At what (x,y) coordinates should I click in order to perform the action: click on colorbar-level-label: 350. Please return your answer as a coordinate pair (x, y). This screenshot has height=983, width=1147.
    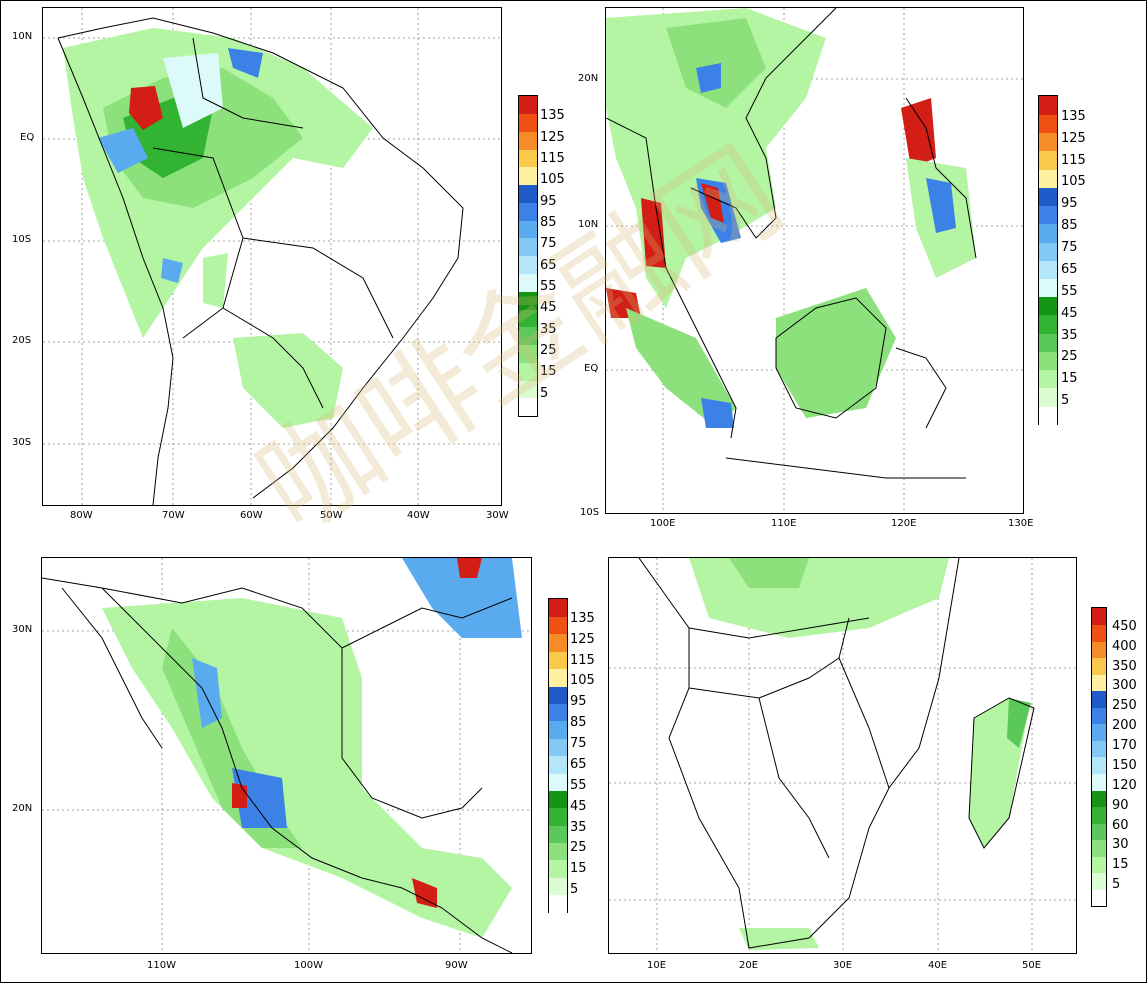
    Looking at the image, I should click on (1124, 666).